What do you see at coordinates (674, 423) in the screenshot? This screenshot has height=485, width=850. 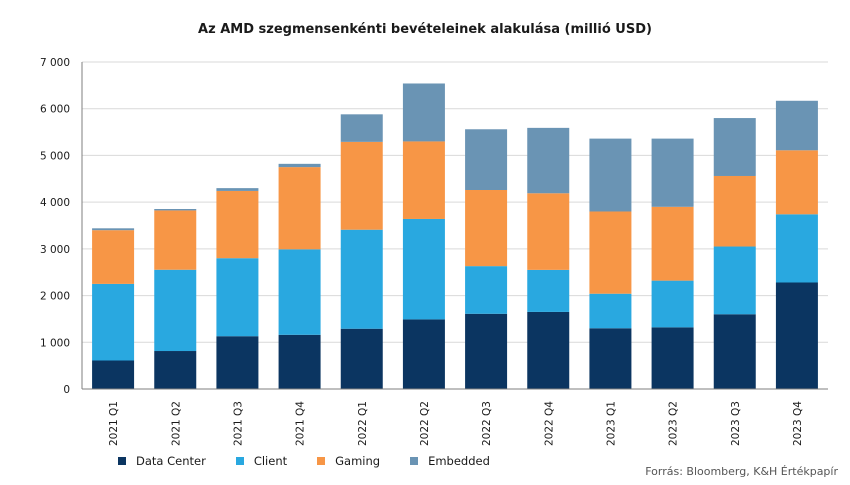 I see `x-tick-label: 2023 Q2` at bounding box center [674, 423].